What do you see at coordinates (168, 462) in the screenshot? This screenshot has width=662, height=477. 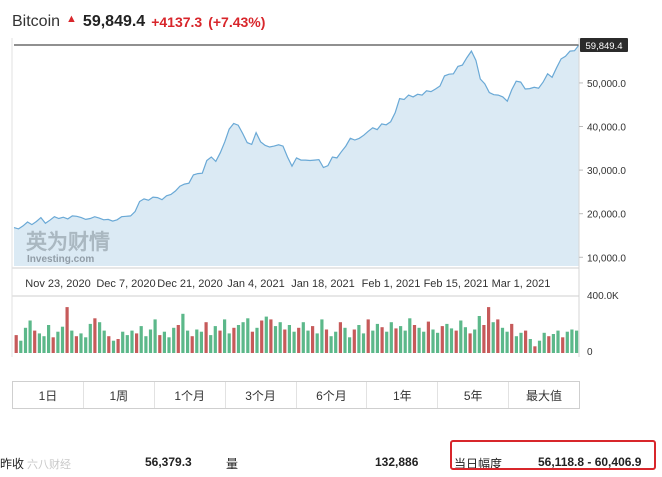 I see `prev-close-value: 56,379.3` at bounding box center [168, 462].